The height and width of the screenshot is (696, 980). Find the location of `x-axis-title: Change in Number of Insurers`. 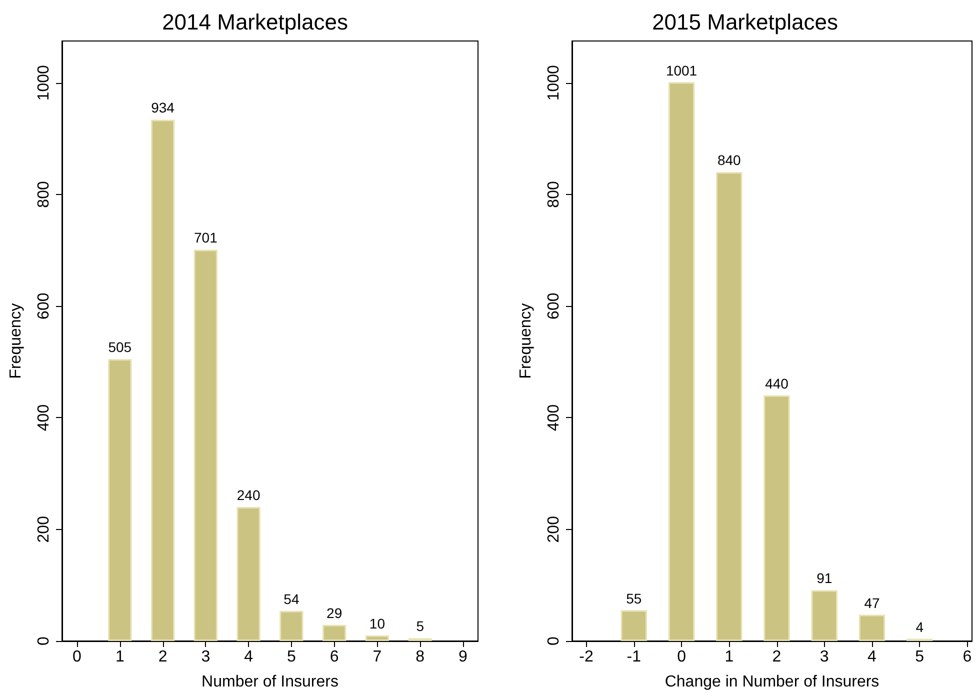

x-axis-title: Change in Number of Insurers is located at coordinates (772, 682).